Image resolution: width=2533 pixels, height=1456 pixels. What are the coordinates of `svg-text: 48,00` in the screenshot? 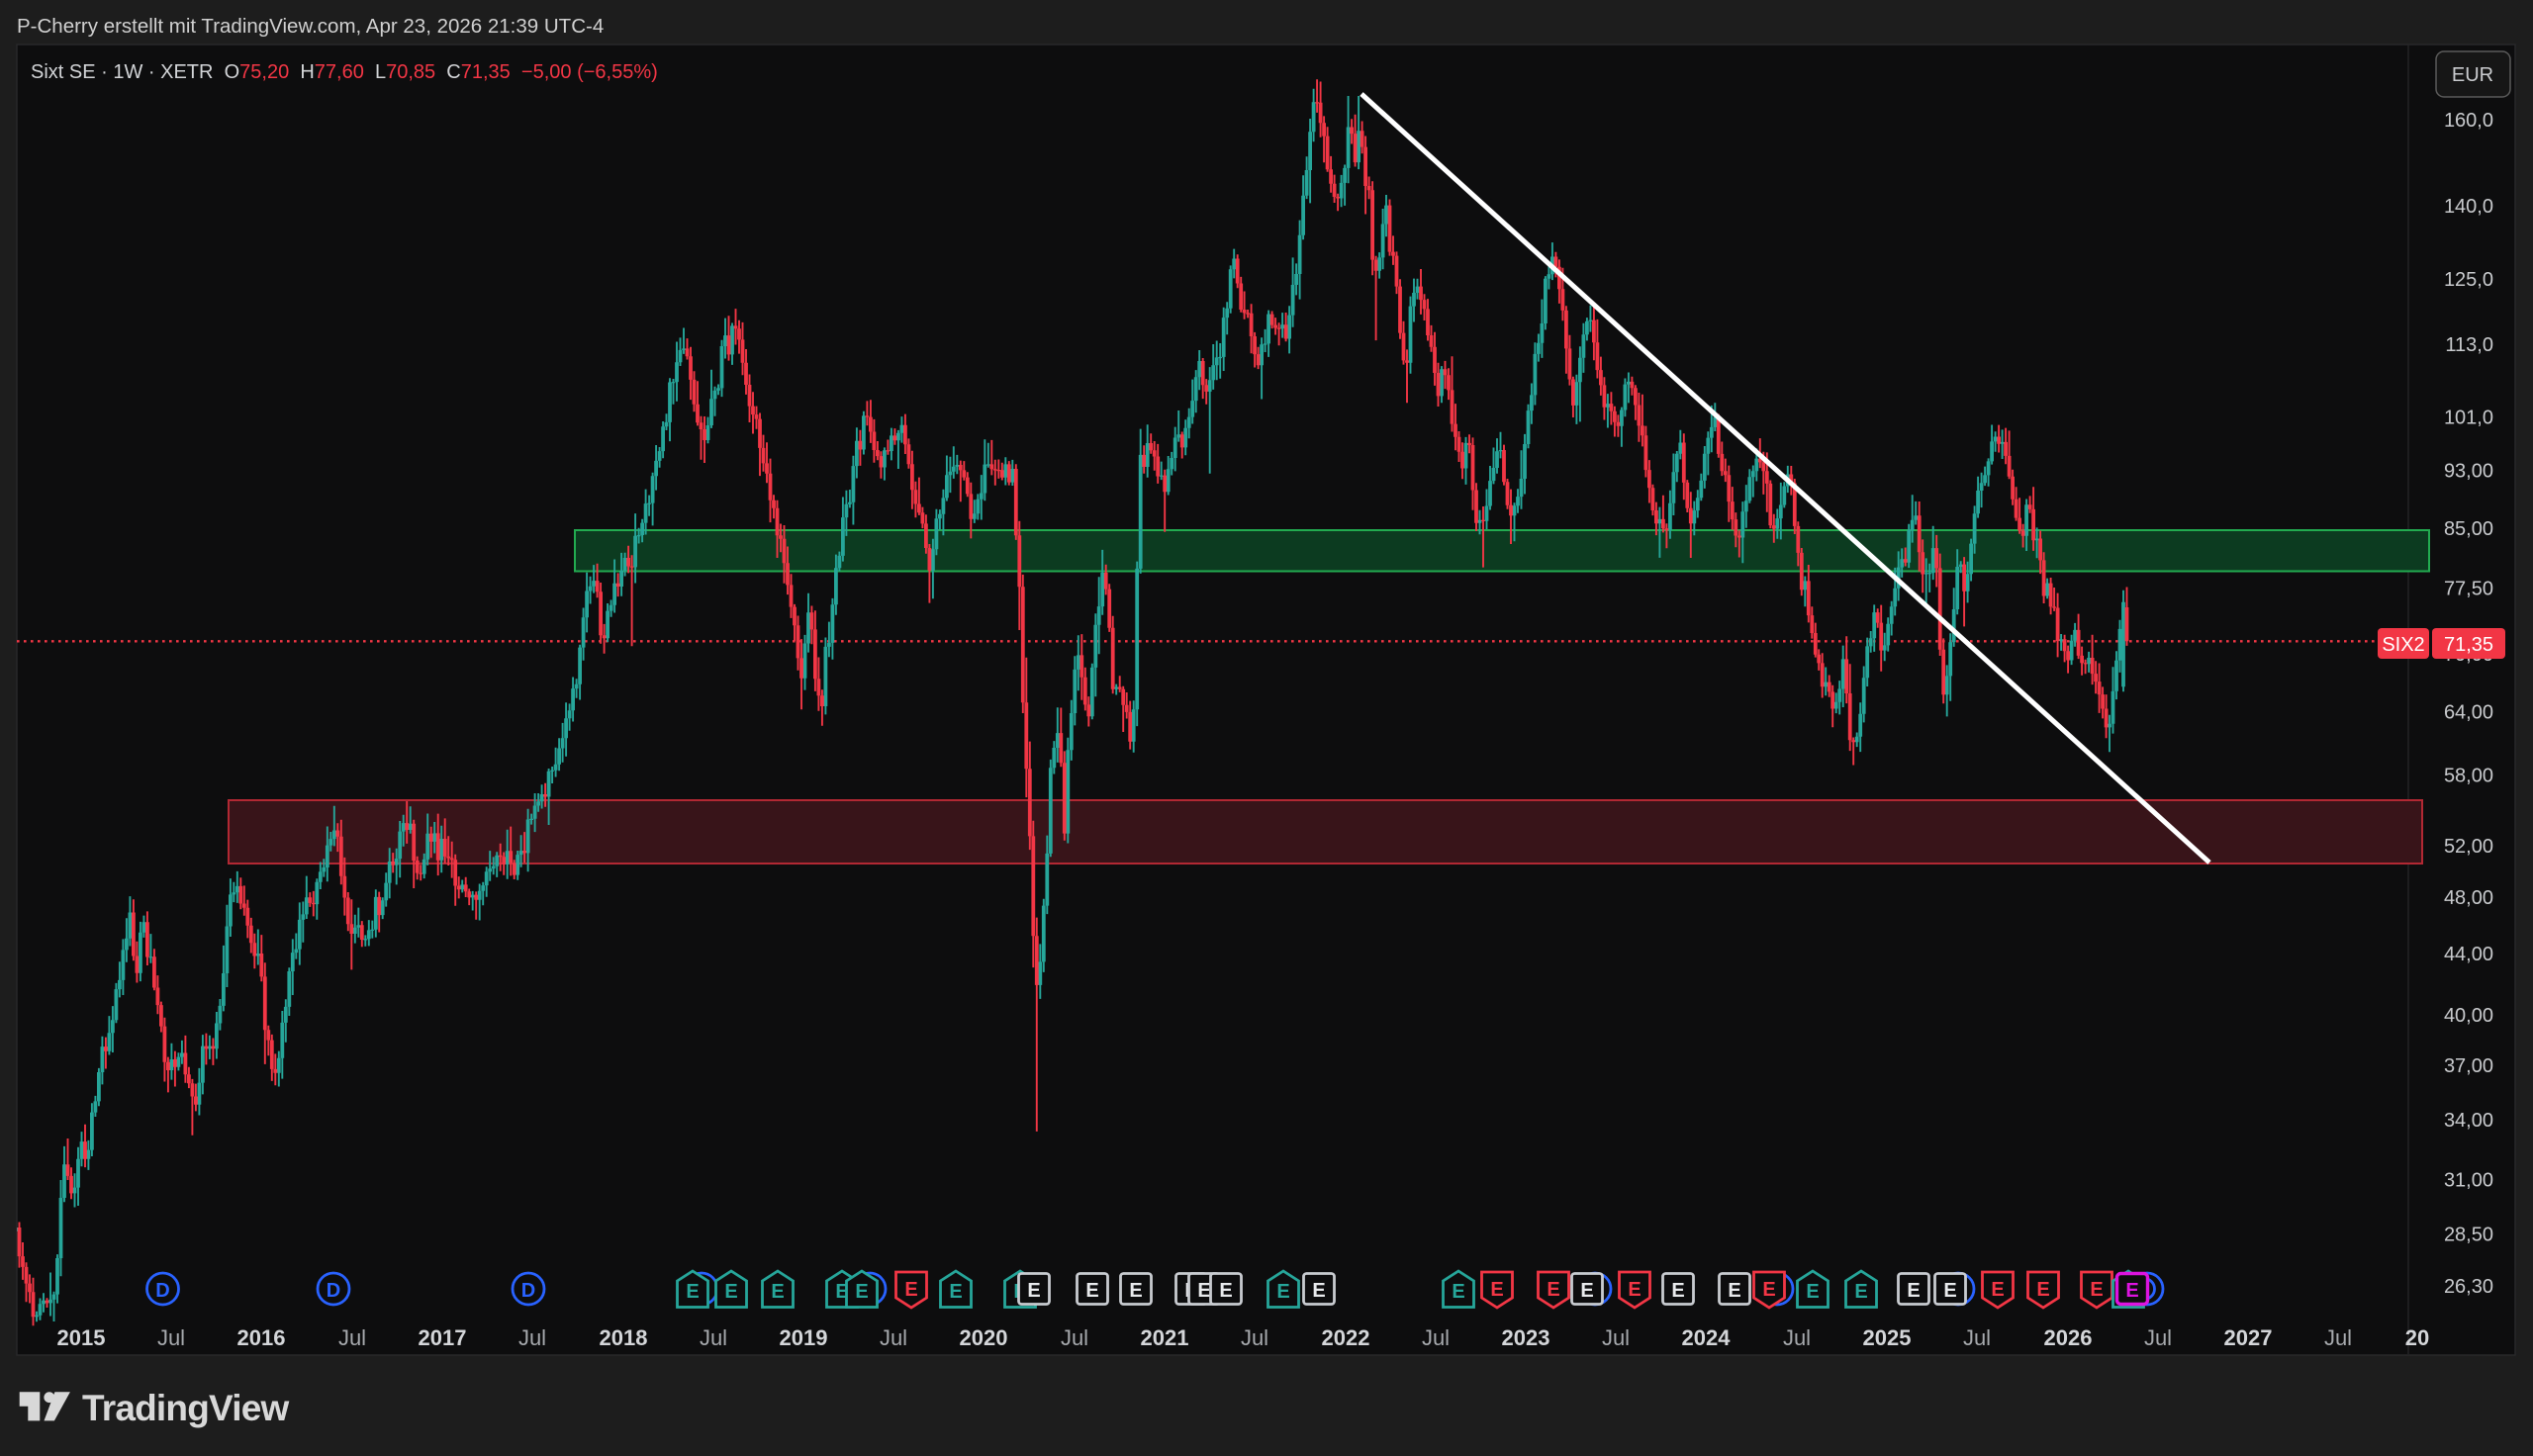 It's located at (2468, 898).